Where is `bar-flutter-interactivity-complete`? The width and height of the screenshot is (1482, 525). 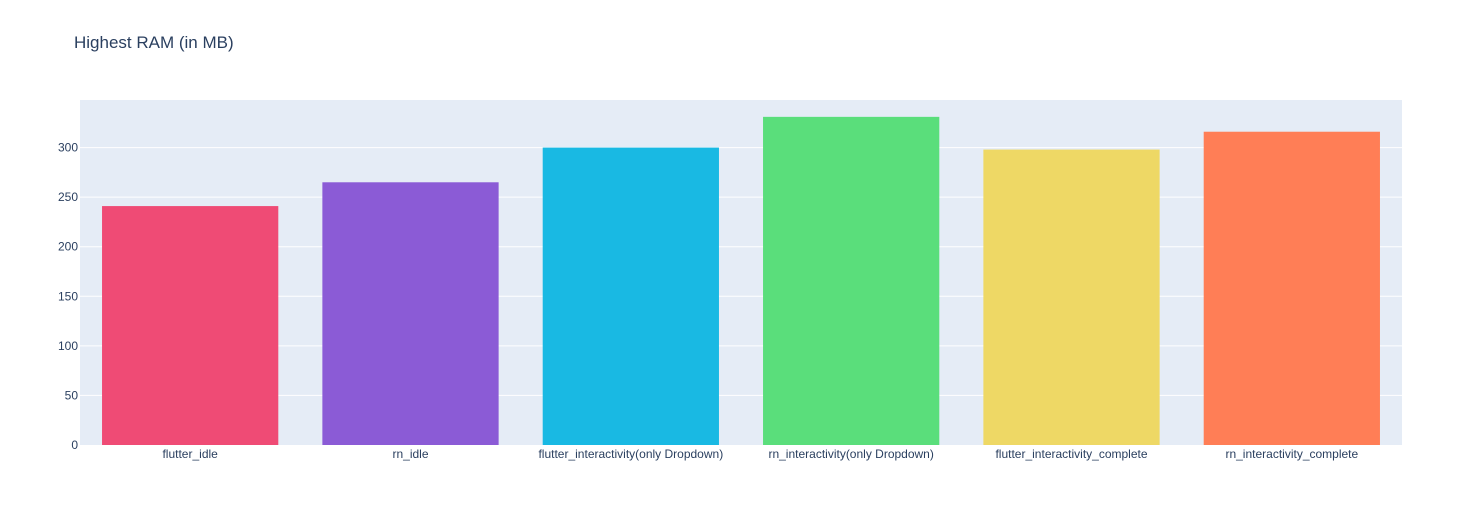
bar-flutter-interactivity-complete is located at coordinates (1071, 297).